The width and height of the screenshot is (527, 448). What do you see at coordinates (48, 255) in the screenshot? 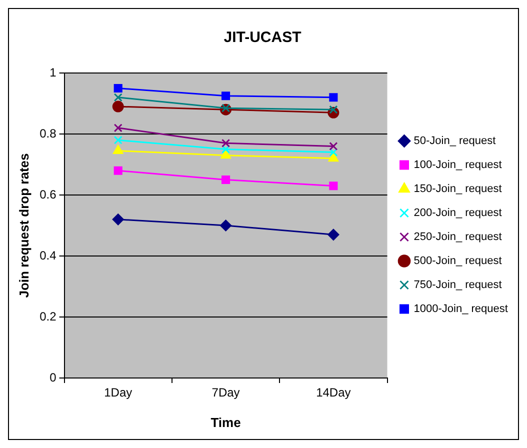
I see `y-tick-label: 0.4` at bounding box center [48, 255].